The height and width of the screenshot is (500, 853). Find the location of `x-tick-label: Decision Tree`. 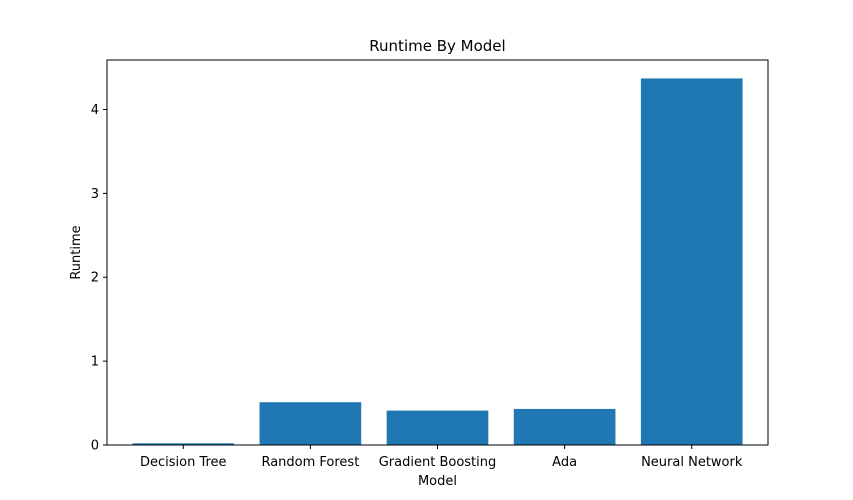

x-tick-label: Decision Tree is located at coordinates (183, 462).